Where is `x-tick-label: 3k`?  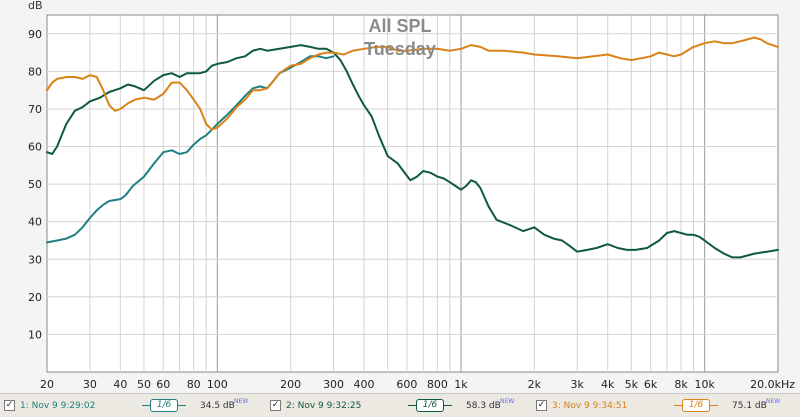 x-tick-label: 3k is located at coordinates (578, 384).